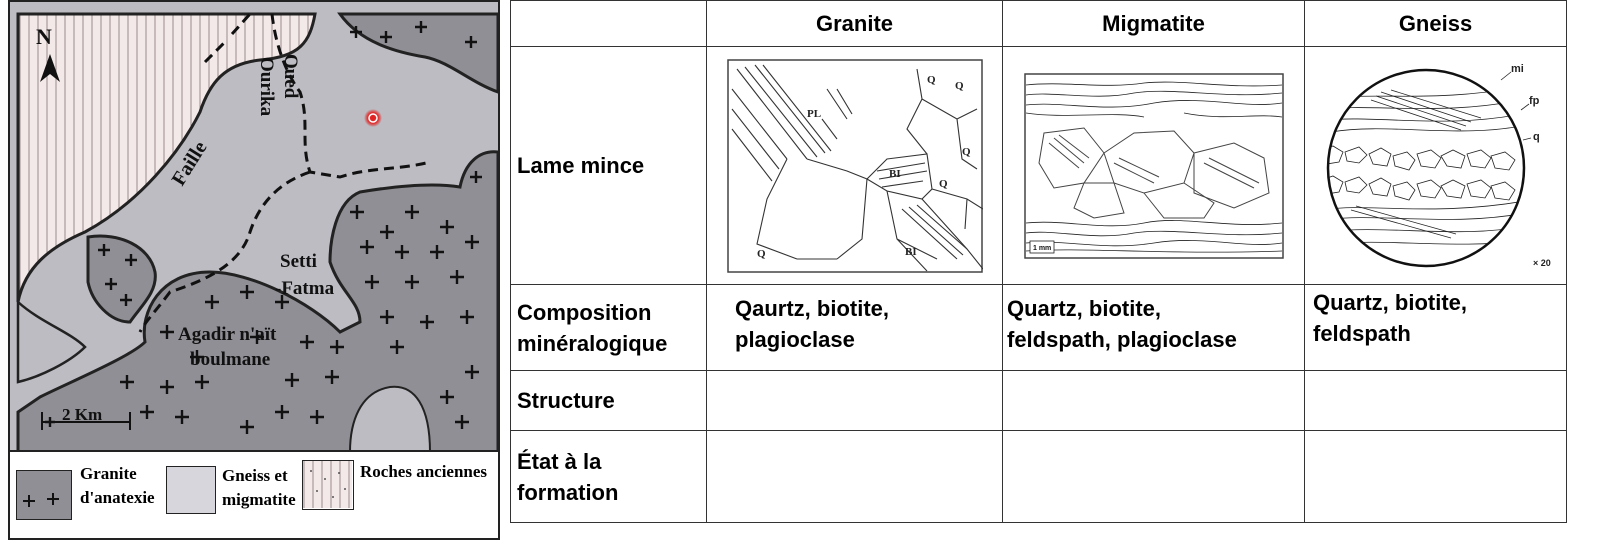 This screenshot has height=547, width=1612. I want to click on gneiss-label-q: q, so click(1536, 137).